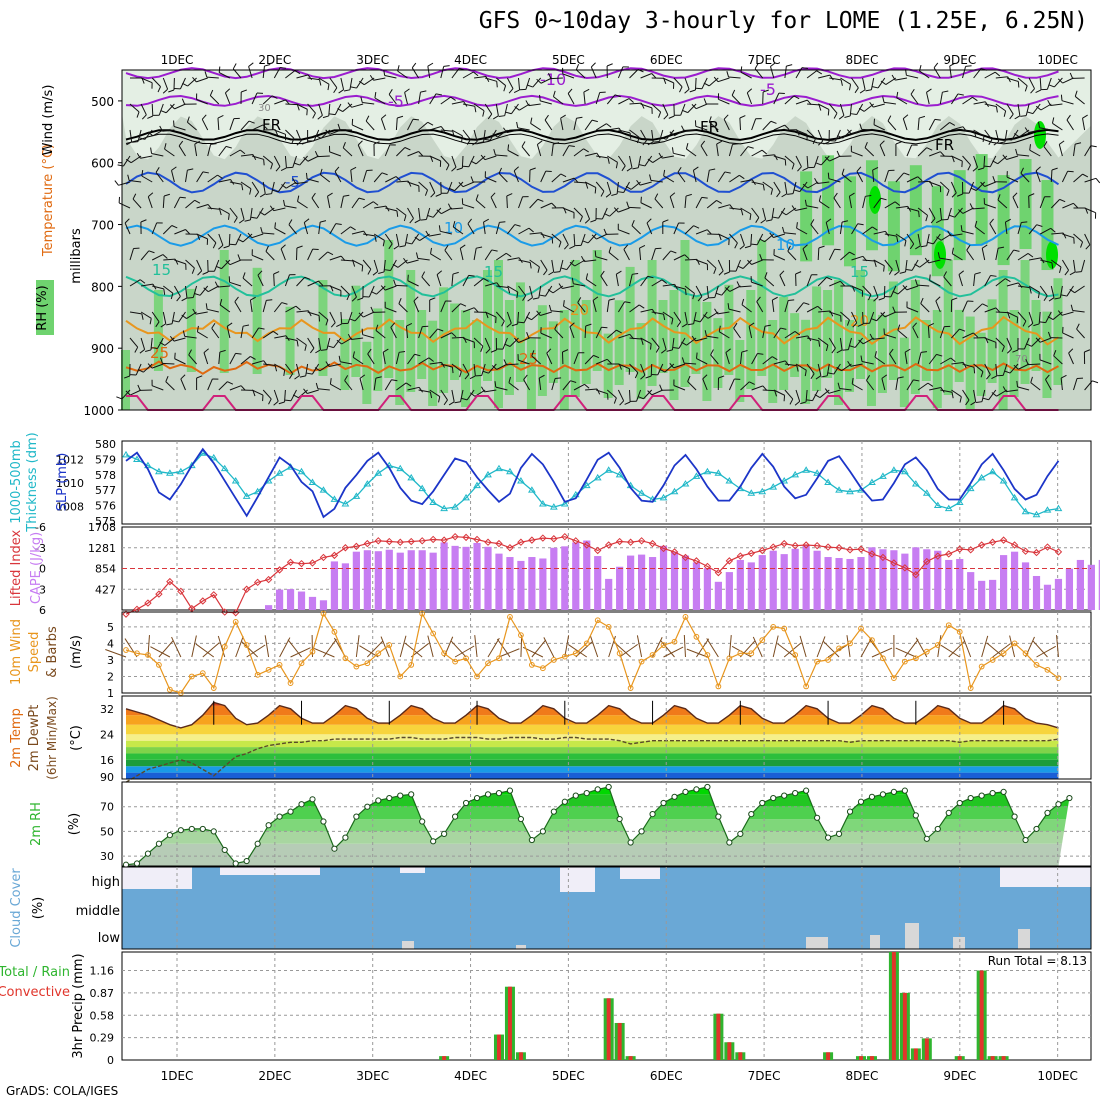 The image size is (1100, 1100). What do you see at coordinates (107, 777) in the screenshot?
I see `temp-tick-label-90: 90` at bounding box center [107, 777].